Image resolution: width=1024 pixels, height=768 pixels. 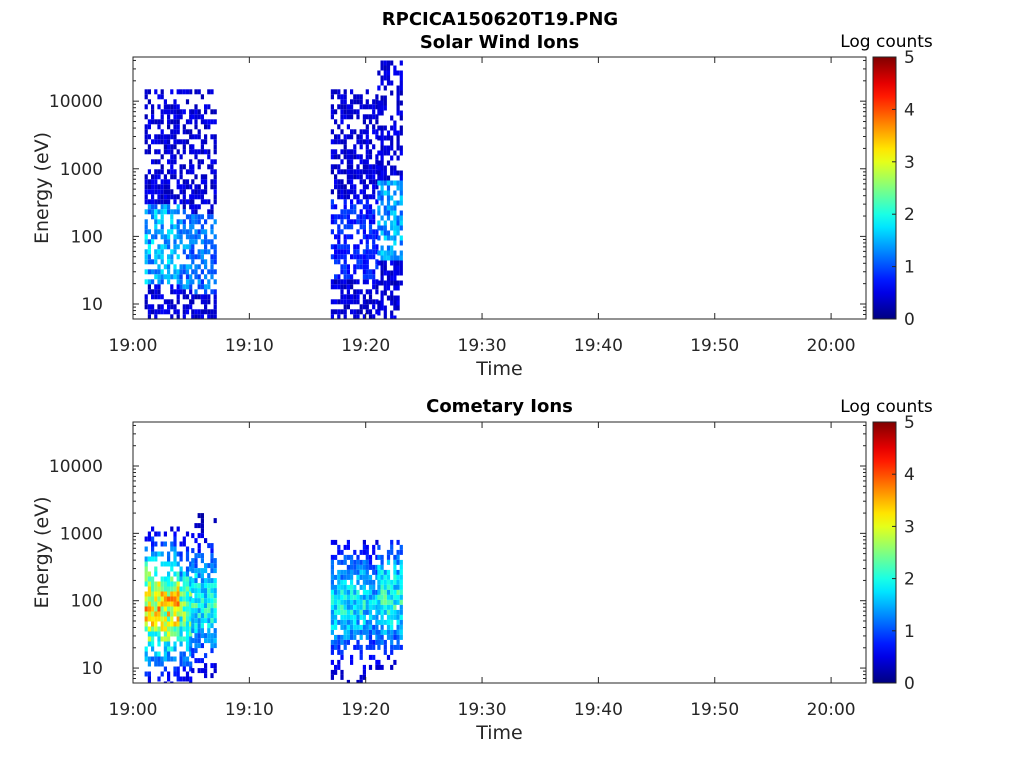 I want to click on y-tick-label: 10000, so click(x=76, y=102).